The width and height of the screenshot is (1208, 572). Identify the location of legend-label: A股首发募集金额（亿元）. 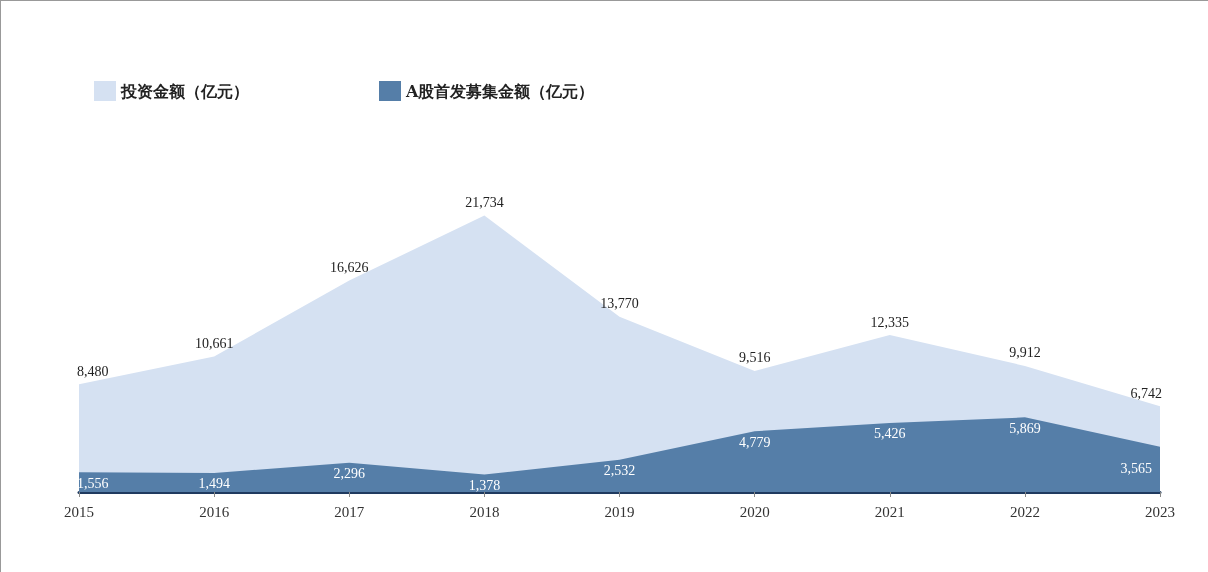
(500, 91).